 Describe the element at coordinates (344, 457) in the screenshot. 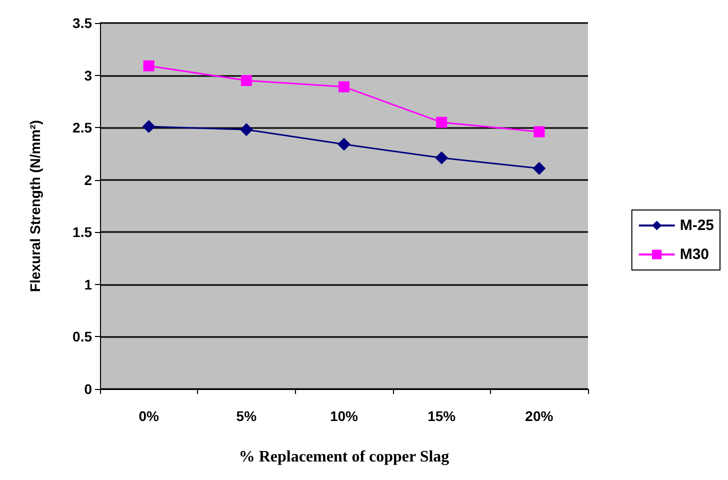

I see `x-axis-title: % Replacement of copper Slag` at that location.